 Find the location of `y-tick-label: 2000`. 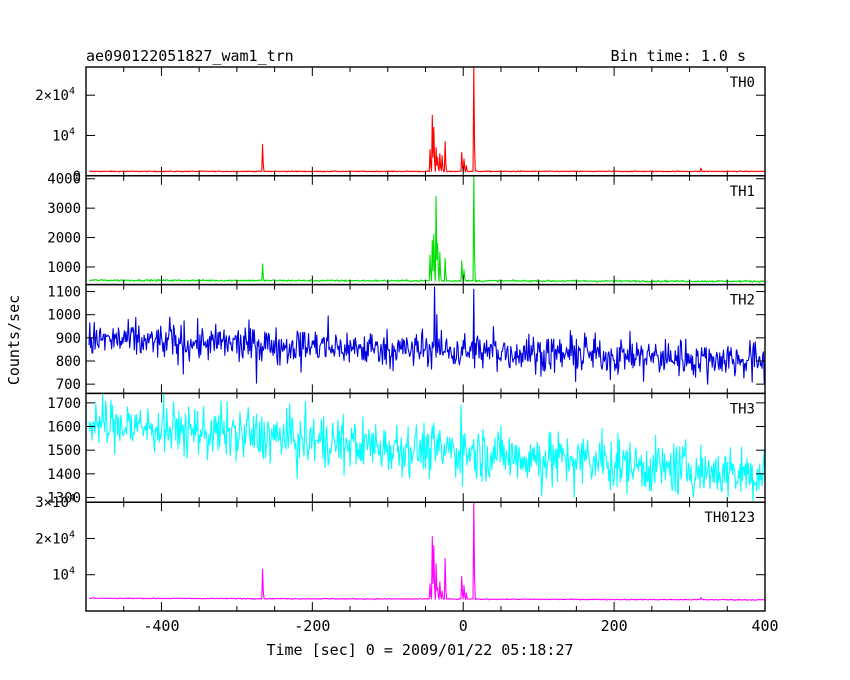

y-tick-label: 2000 is located at coordinates (64, 239).